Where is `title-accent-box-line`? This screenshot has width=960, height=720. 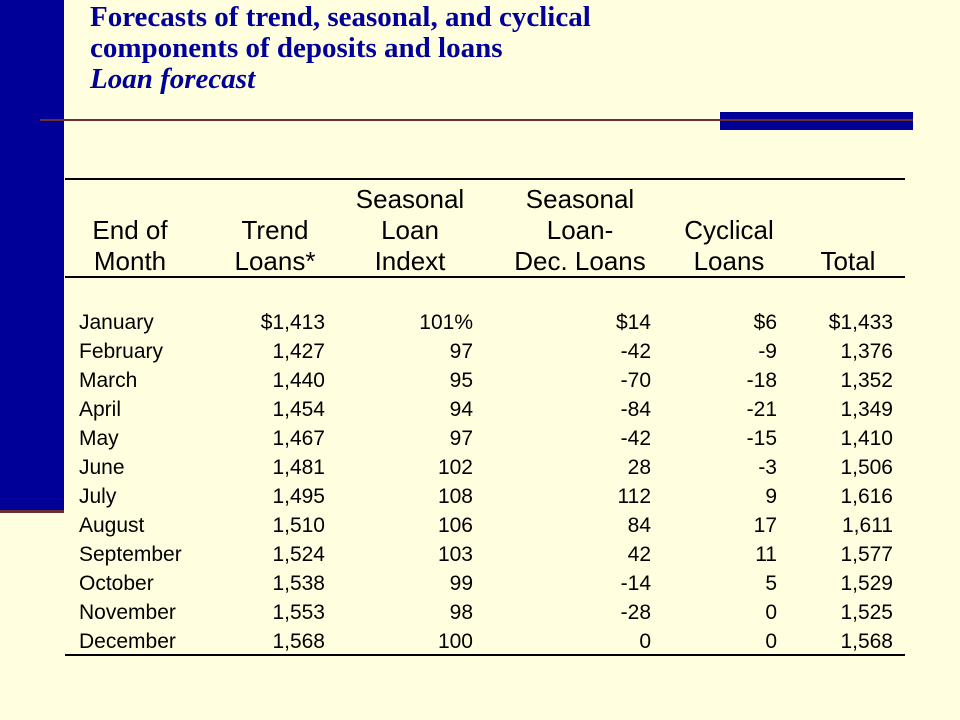
title-accent-box-line is located at coordinates (816, 120).